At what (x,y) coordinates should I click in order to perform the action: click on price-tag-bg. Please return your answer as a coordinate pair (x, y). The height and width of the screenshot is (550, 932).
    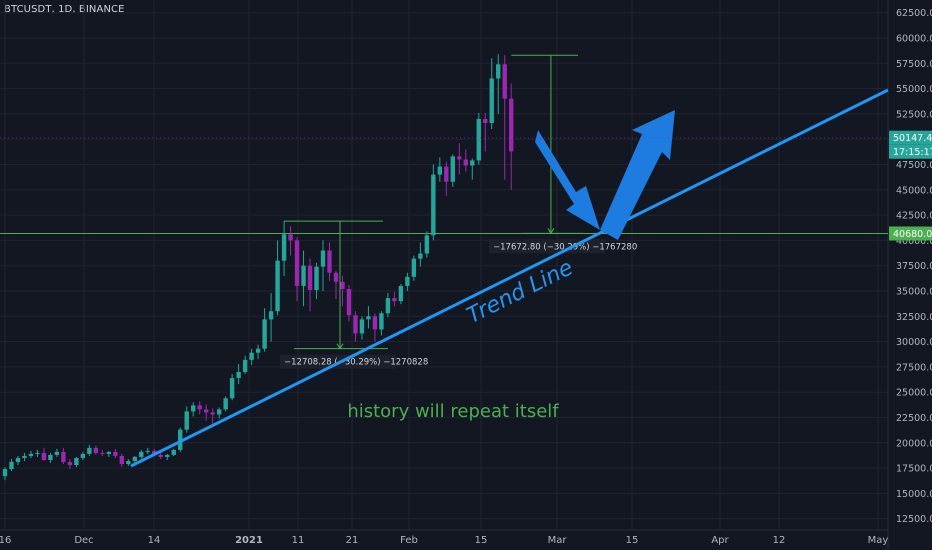
    Looking at the image, I should click on (910, 151).